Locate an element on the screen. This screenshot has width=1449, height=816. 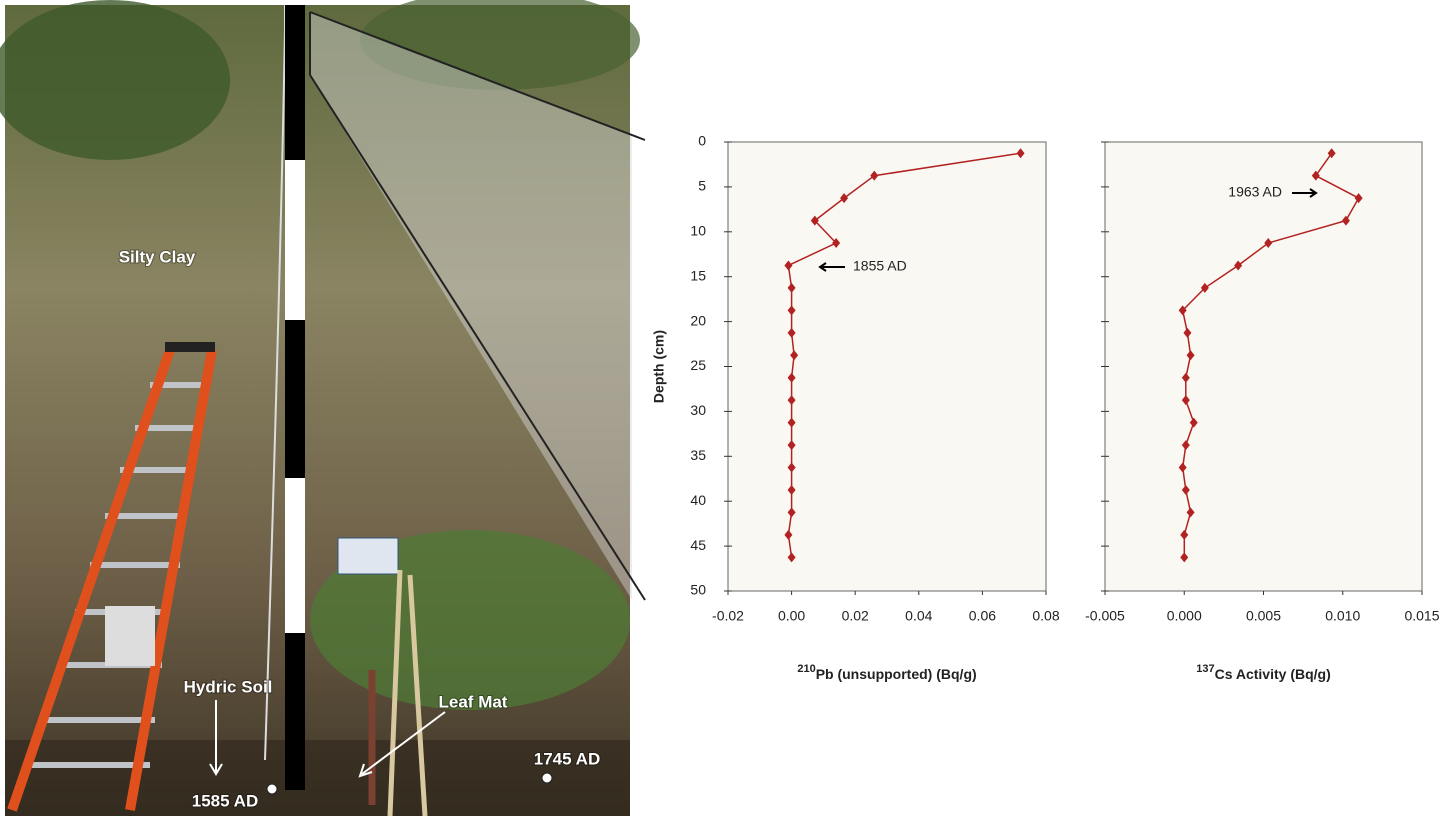
x-tick-label: 0.08 is located at coordinates (1045, 616).